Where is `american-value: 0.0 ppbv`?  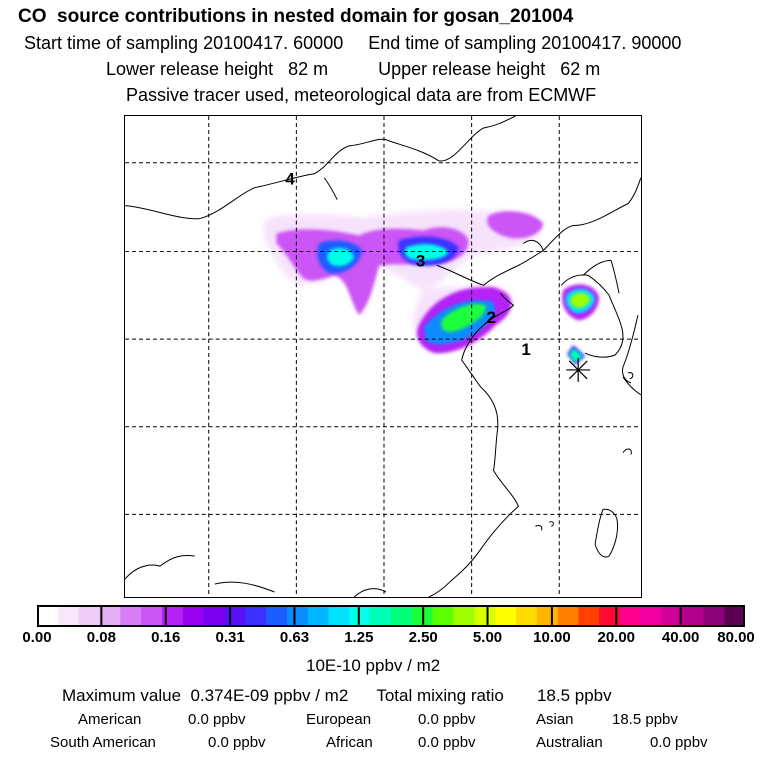 american-value: 0.0 ppbv is located at coordinates (217, 719).